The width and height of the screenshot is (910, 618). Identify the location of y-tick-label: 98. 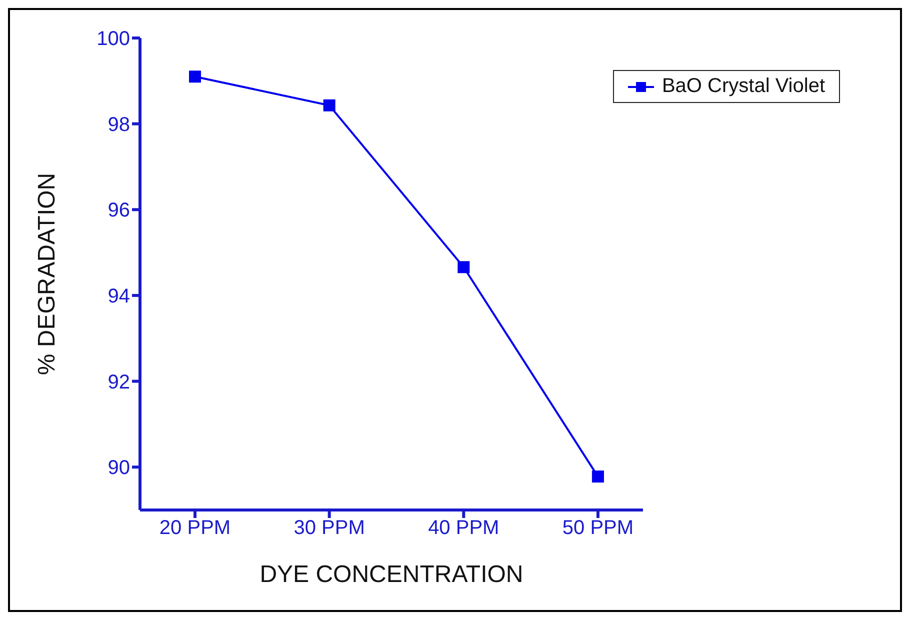
(119, 125).